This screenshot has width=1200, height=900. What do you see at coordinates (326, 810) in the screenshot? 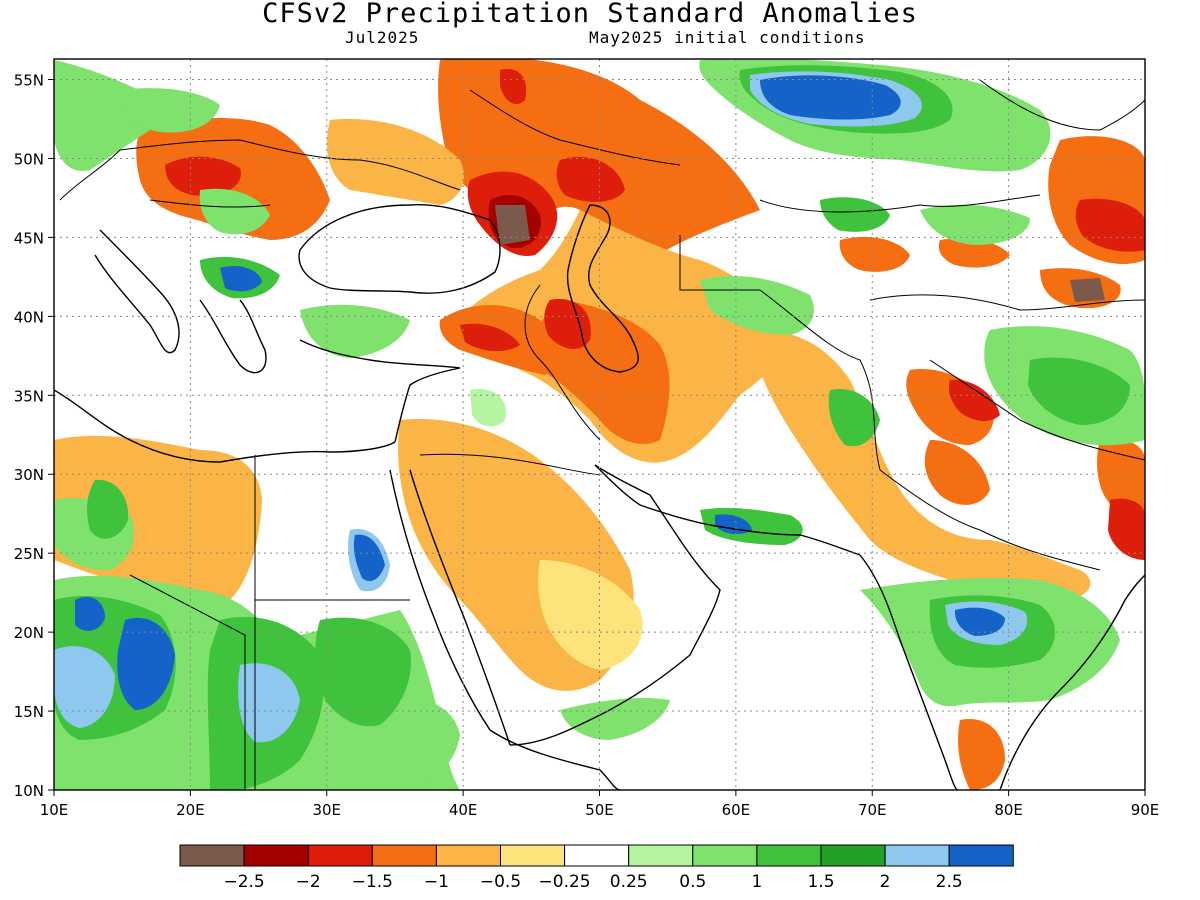
I see `lon-tick-label: 30E` at bounding box center [326, 810].